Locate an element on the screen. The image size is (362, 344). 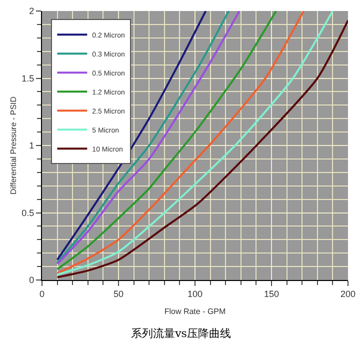
y-tick-label: 0.5 is located at coordinates (28, 213).